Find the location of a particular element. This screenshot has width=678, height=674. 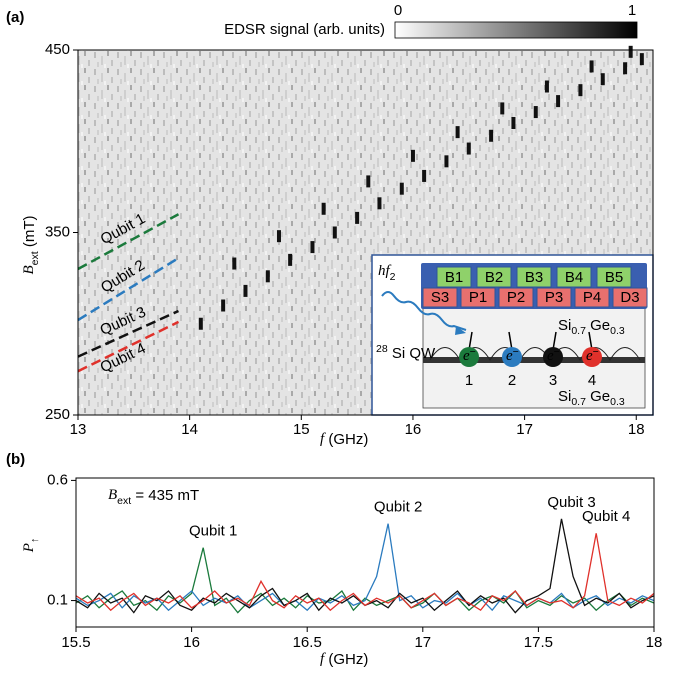

y-tick-label: 350 is located at coordinates (57, 231).